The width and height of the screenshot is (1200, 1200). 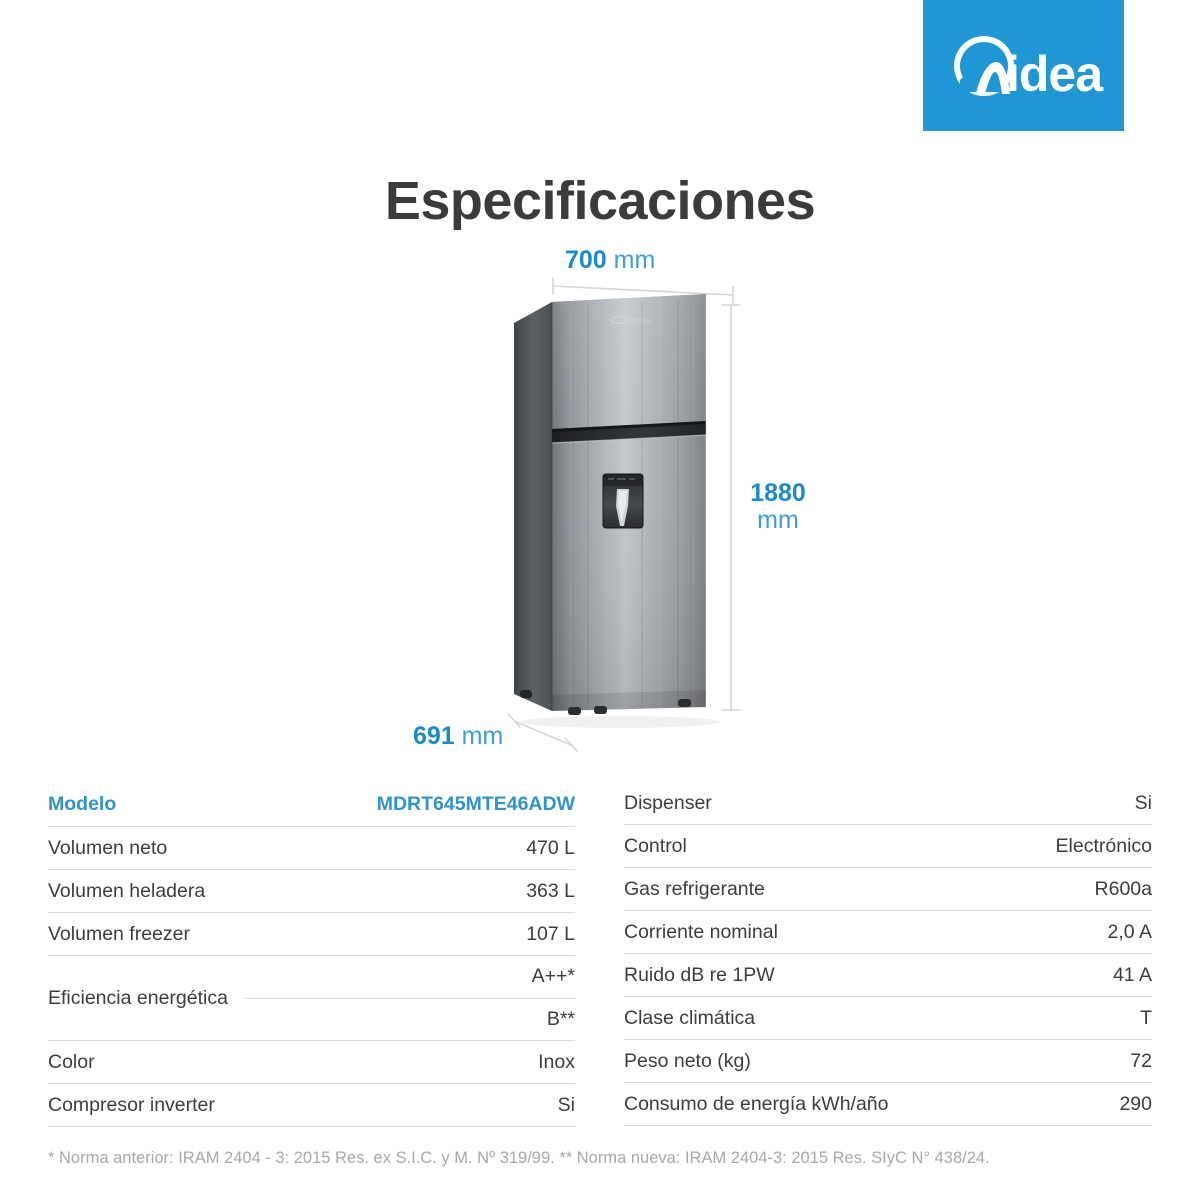 What do you see at coordinates (1132, 974) in the screenshot?
I see `spec-value: 41 A` at bounding box center [1132, 974].